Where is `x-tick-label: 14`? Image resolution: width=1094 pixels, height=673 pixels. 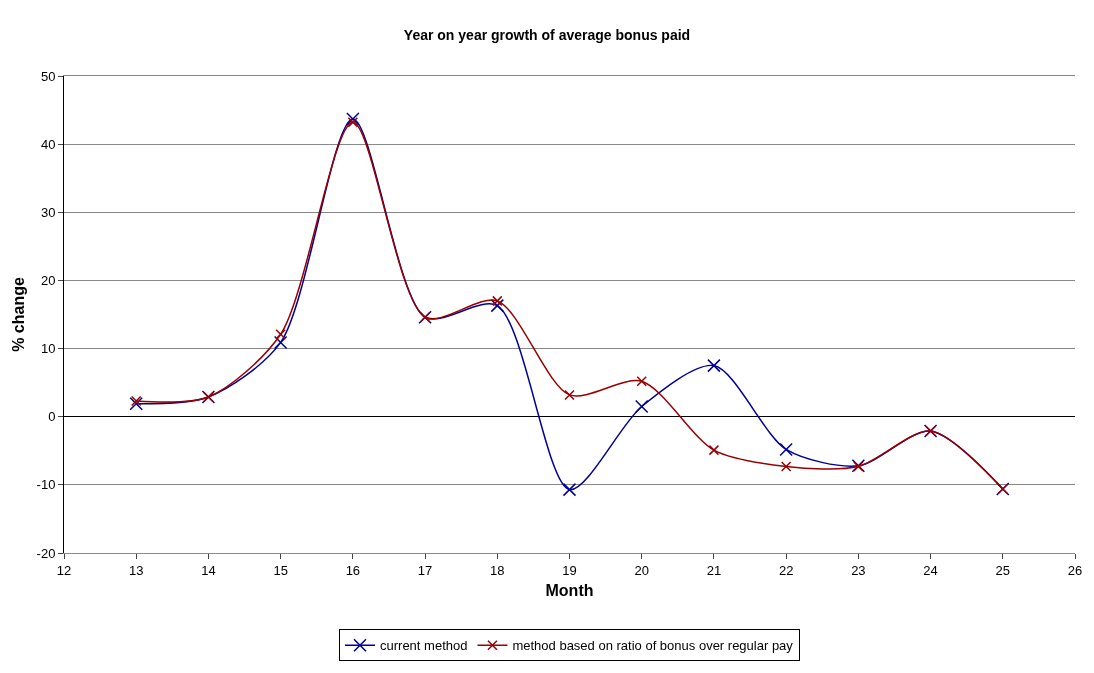
x-tick-label: 14 is located at coordinates (208, 570).